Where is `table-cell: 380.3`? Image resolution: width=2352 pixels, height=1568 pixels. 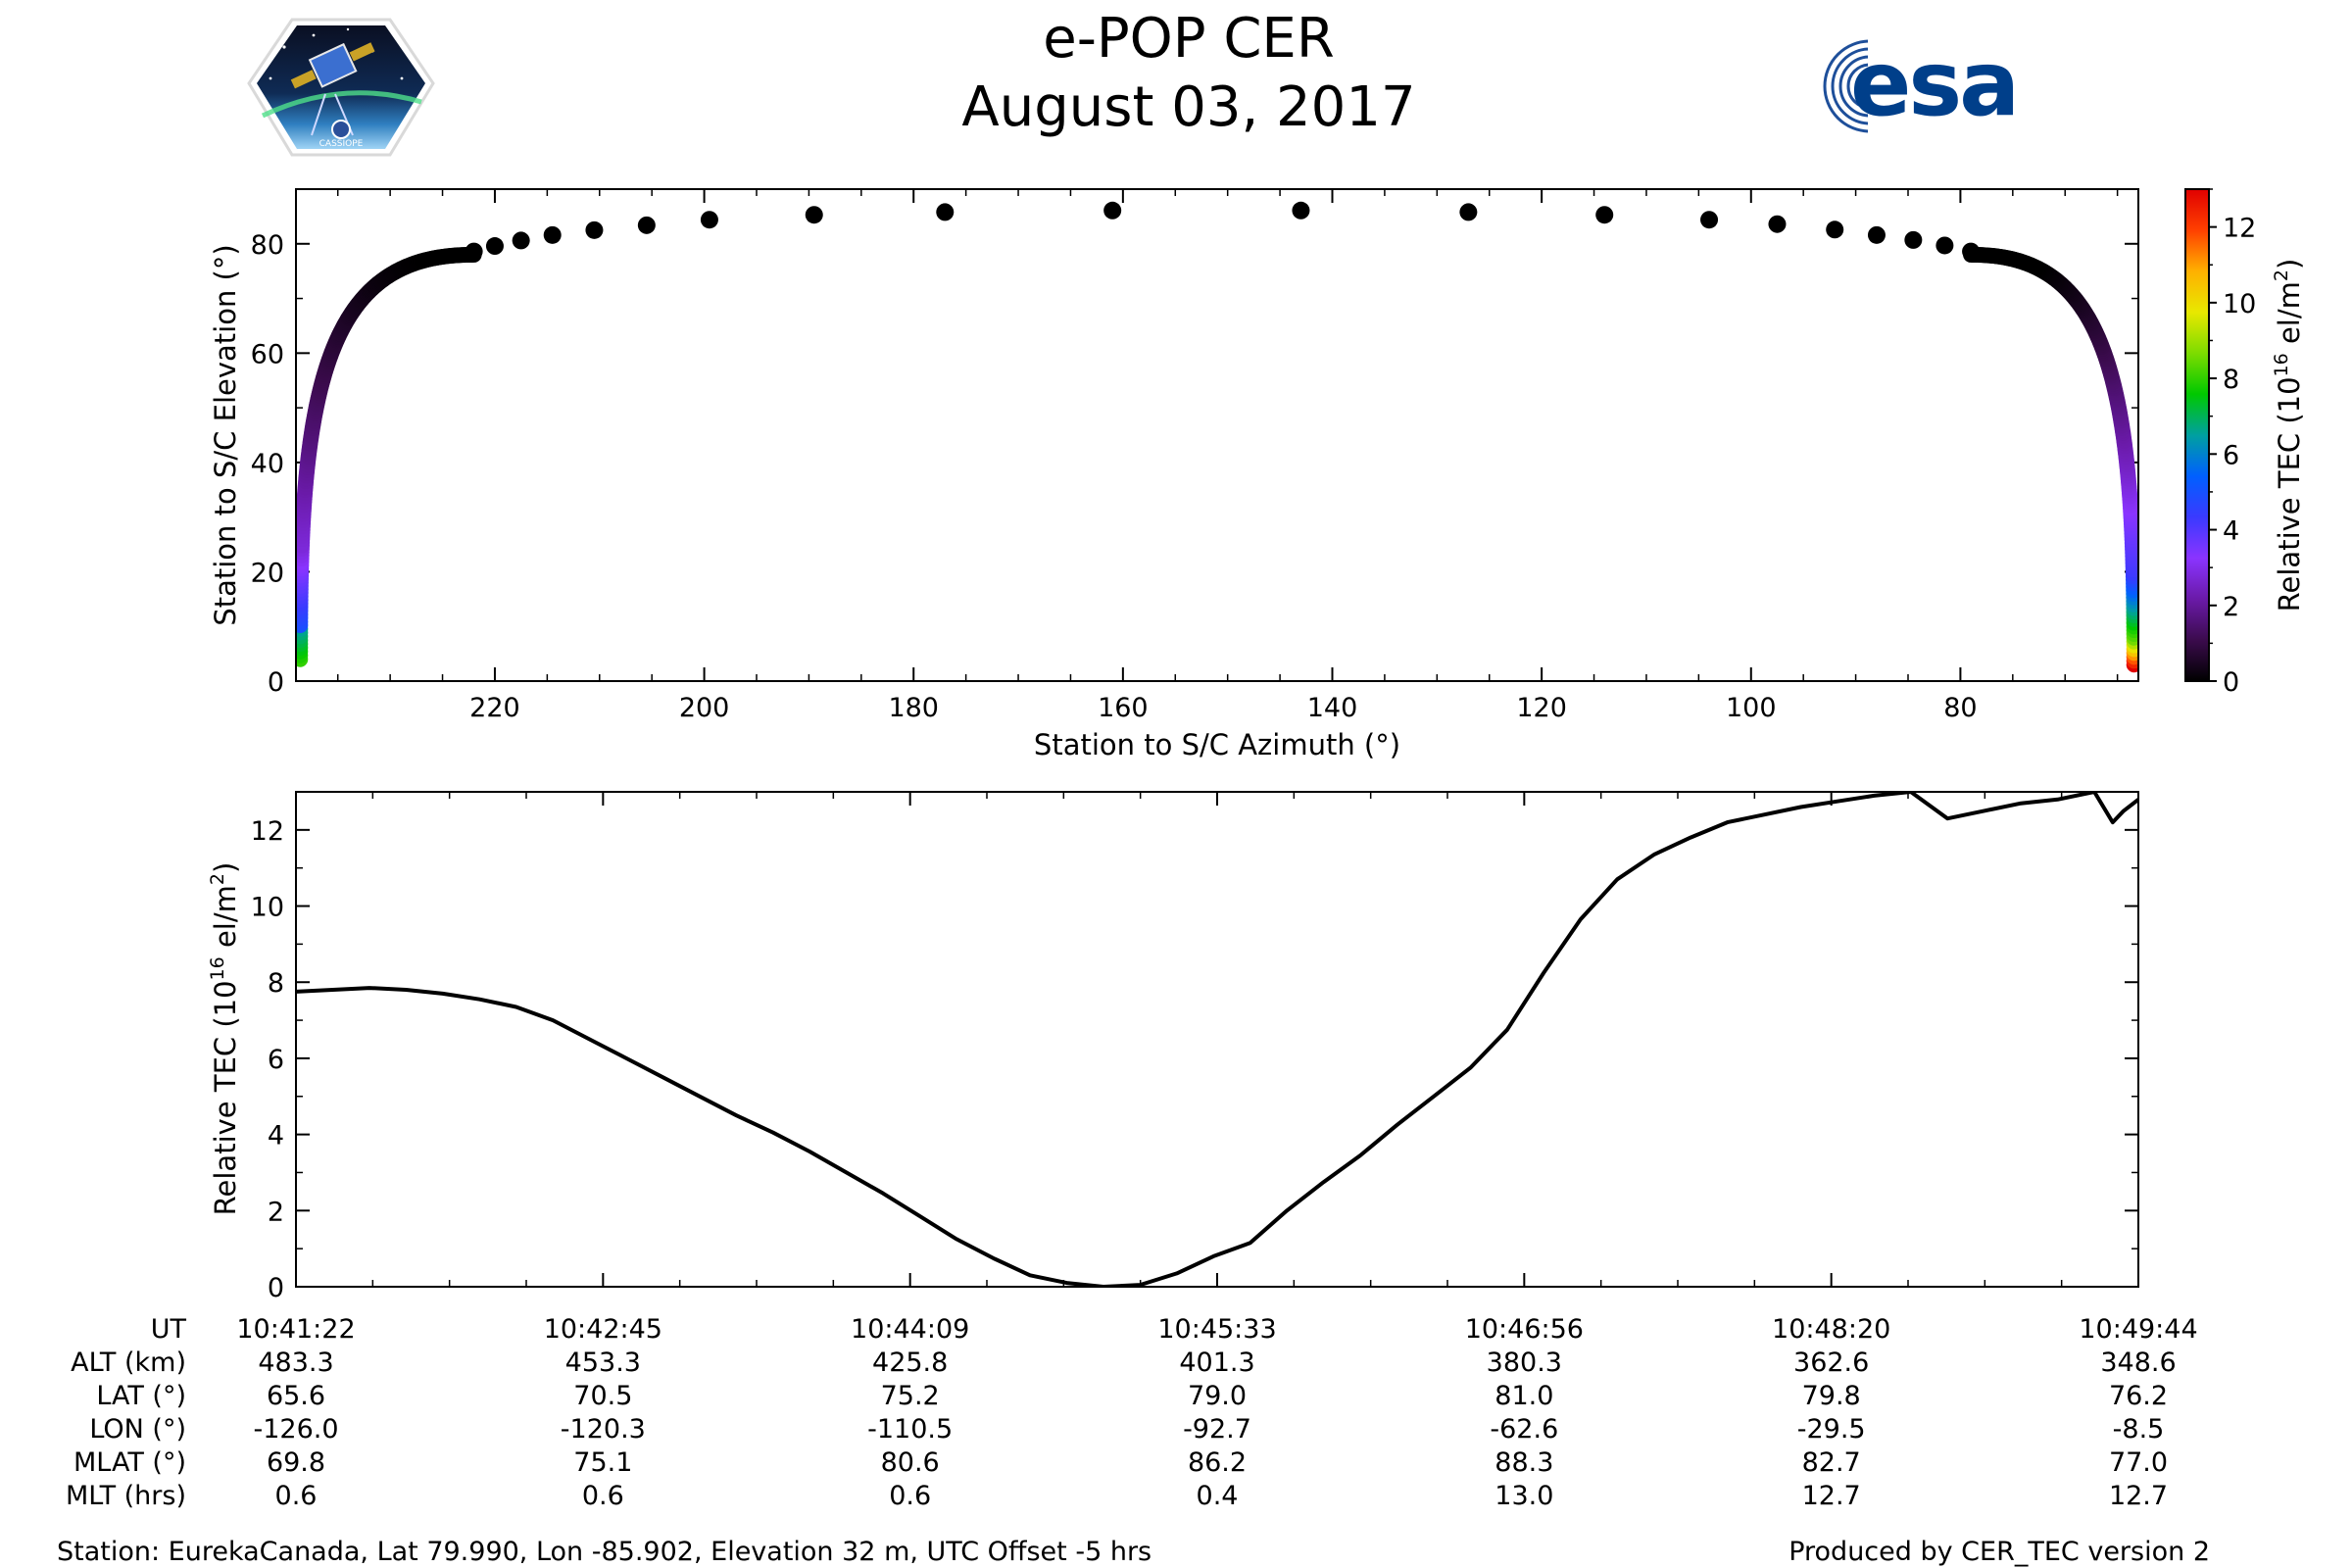
table-cell: 380.3 is located at coordinates (1524, 1363).